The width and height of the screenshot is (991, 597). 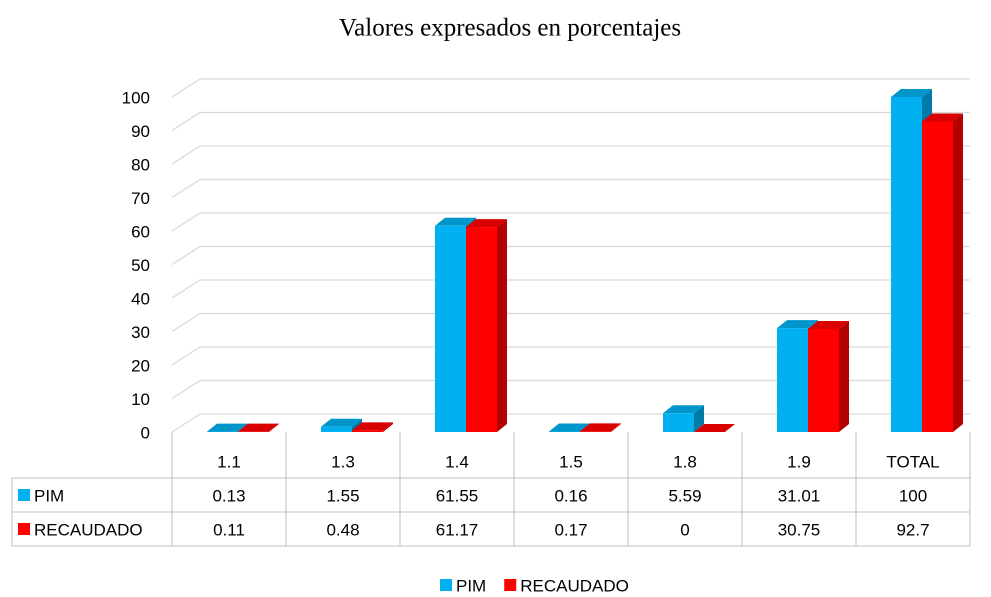 I want to click on table-value: 0.13, so click(x=228, y=495).